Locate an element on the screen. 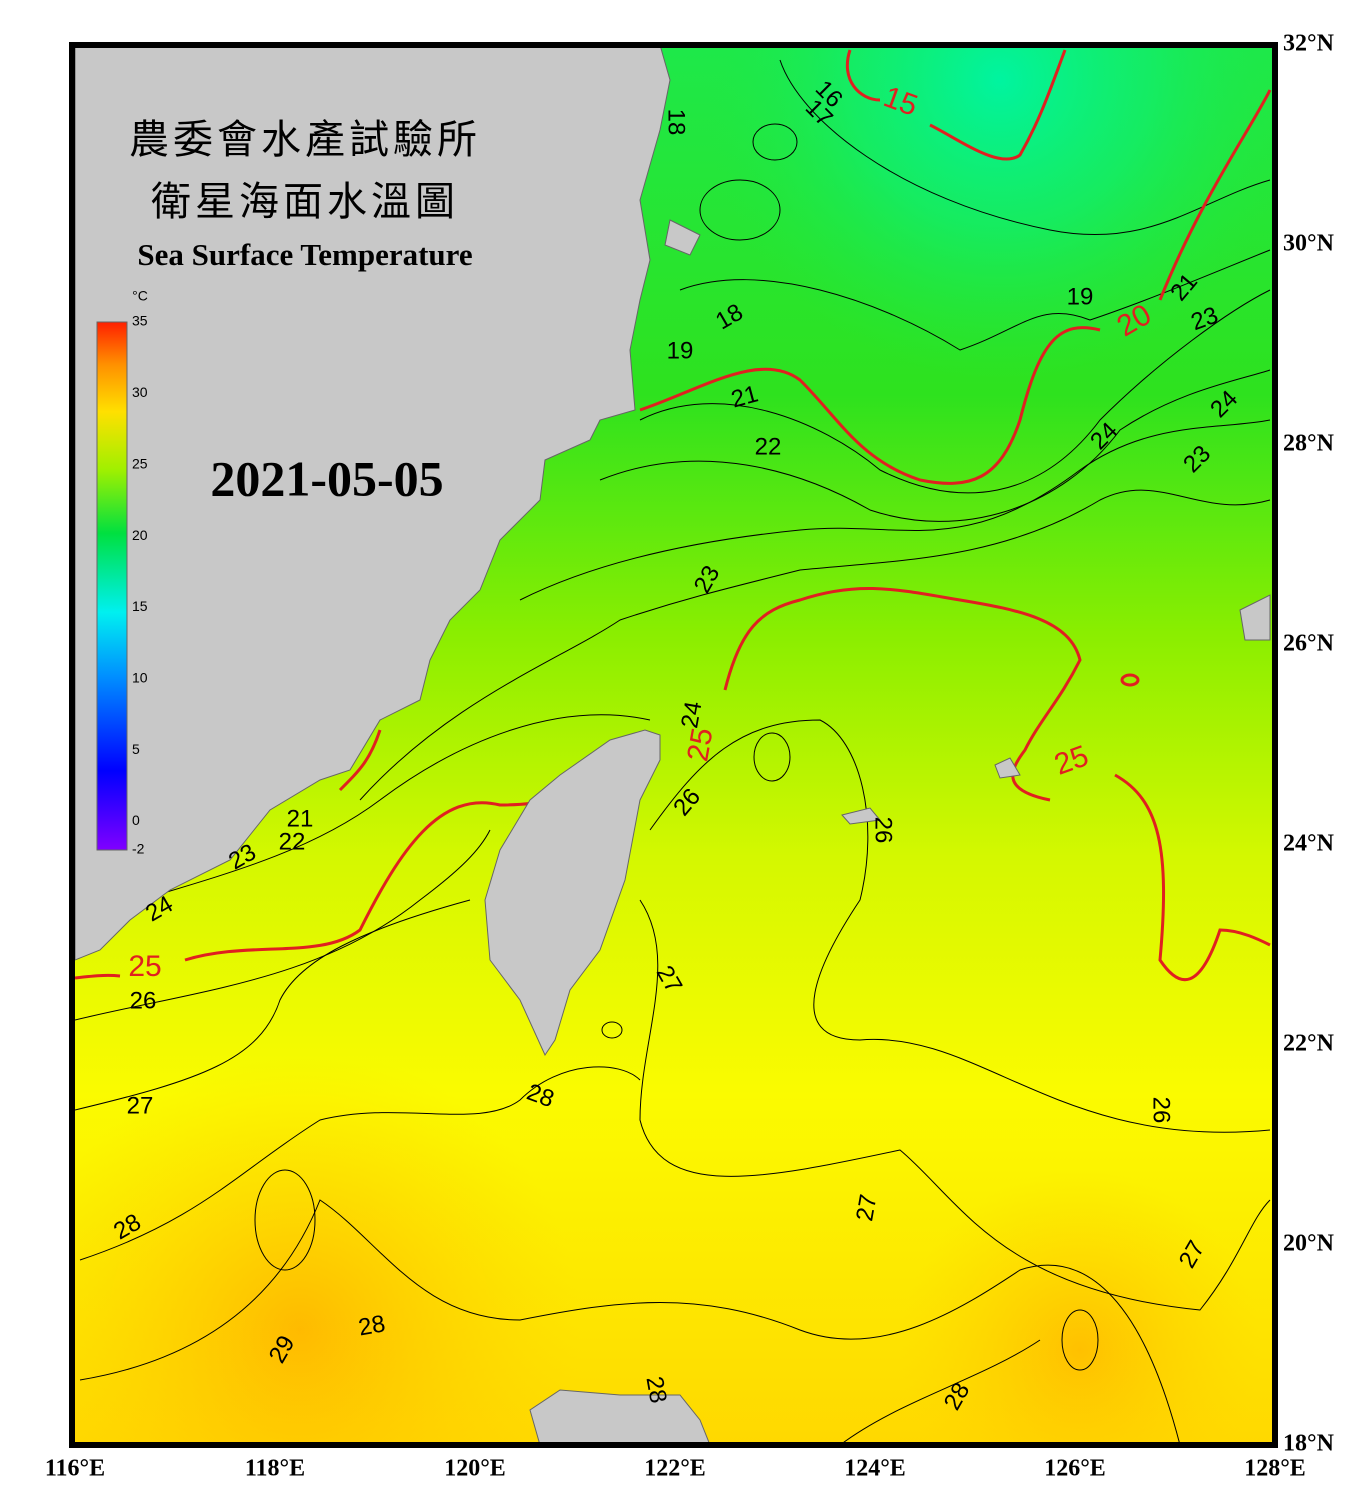 The image size is (1350, 1500). colorbar-label: 5 is located at coordinates (136, 749).